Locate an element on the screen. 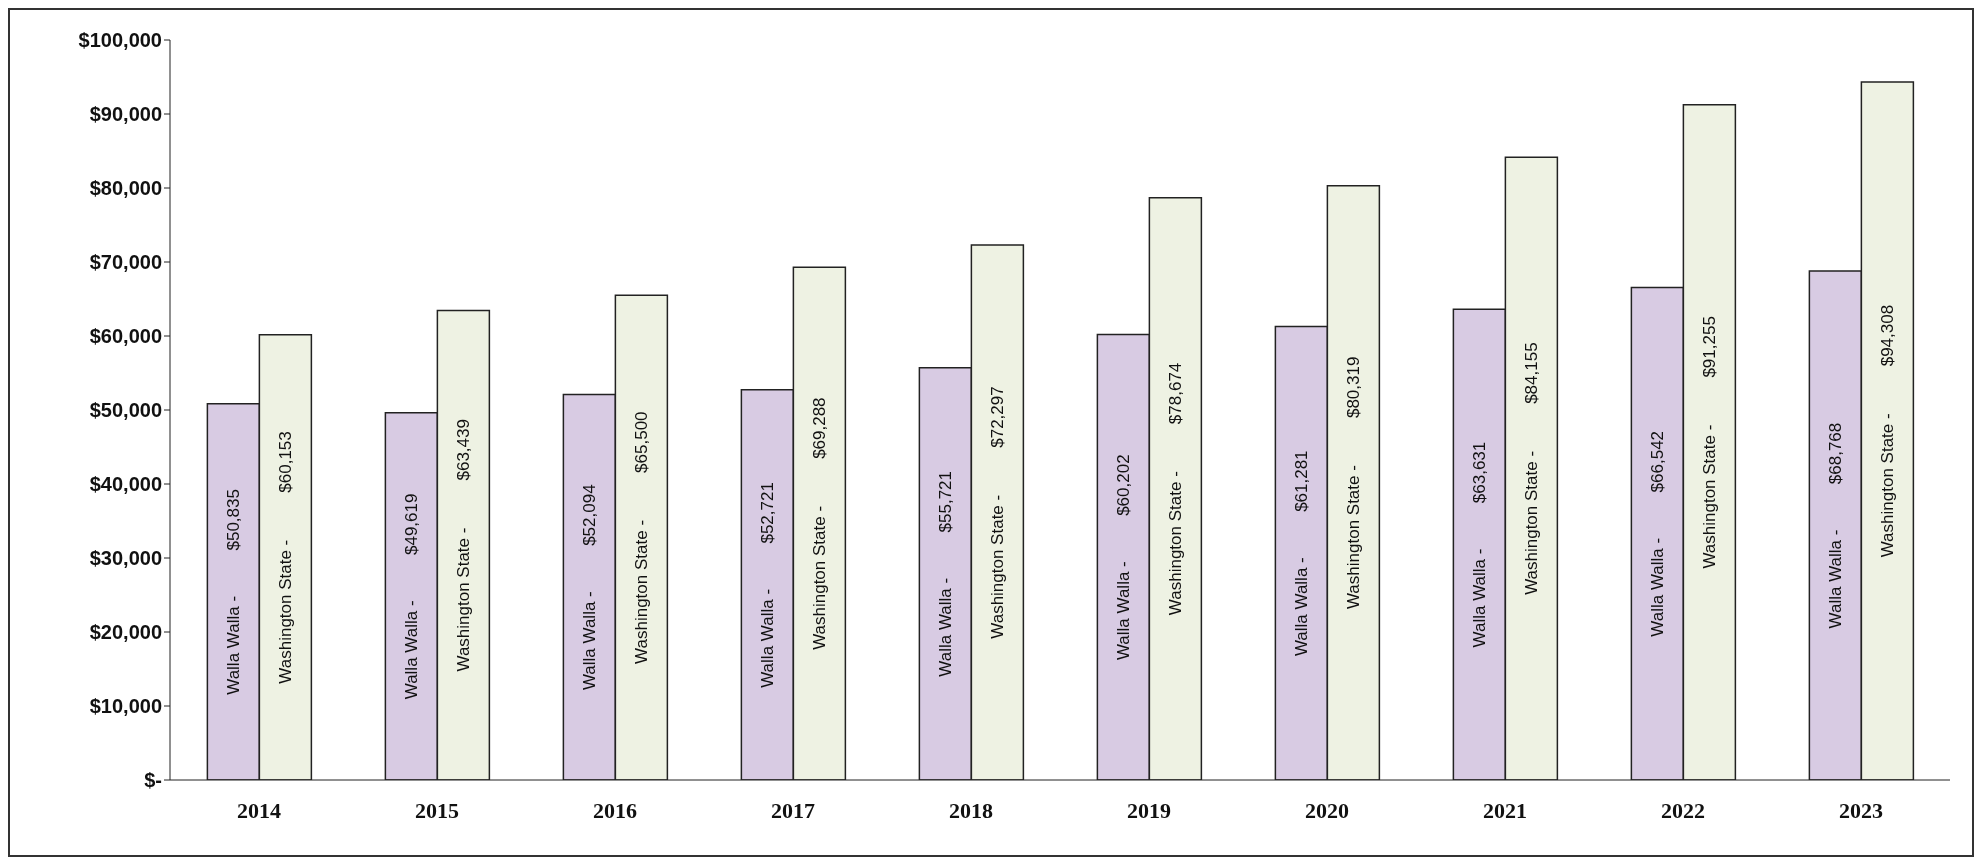 This screenshot has width=1984, height=867. y-tick-label: $20,000 is located at coordinates (125, 632).